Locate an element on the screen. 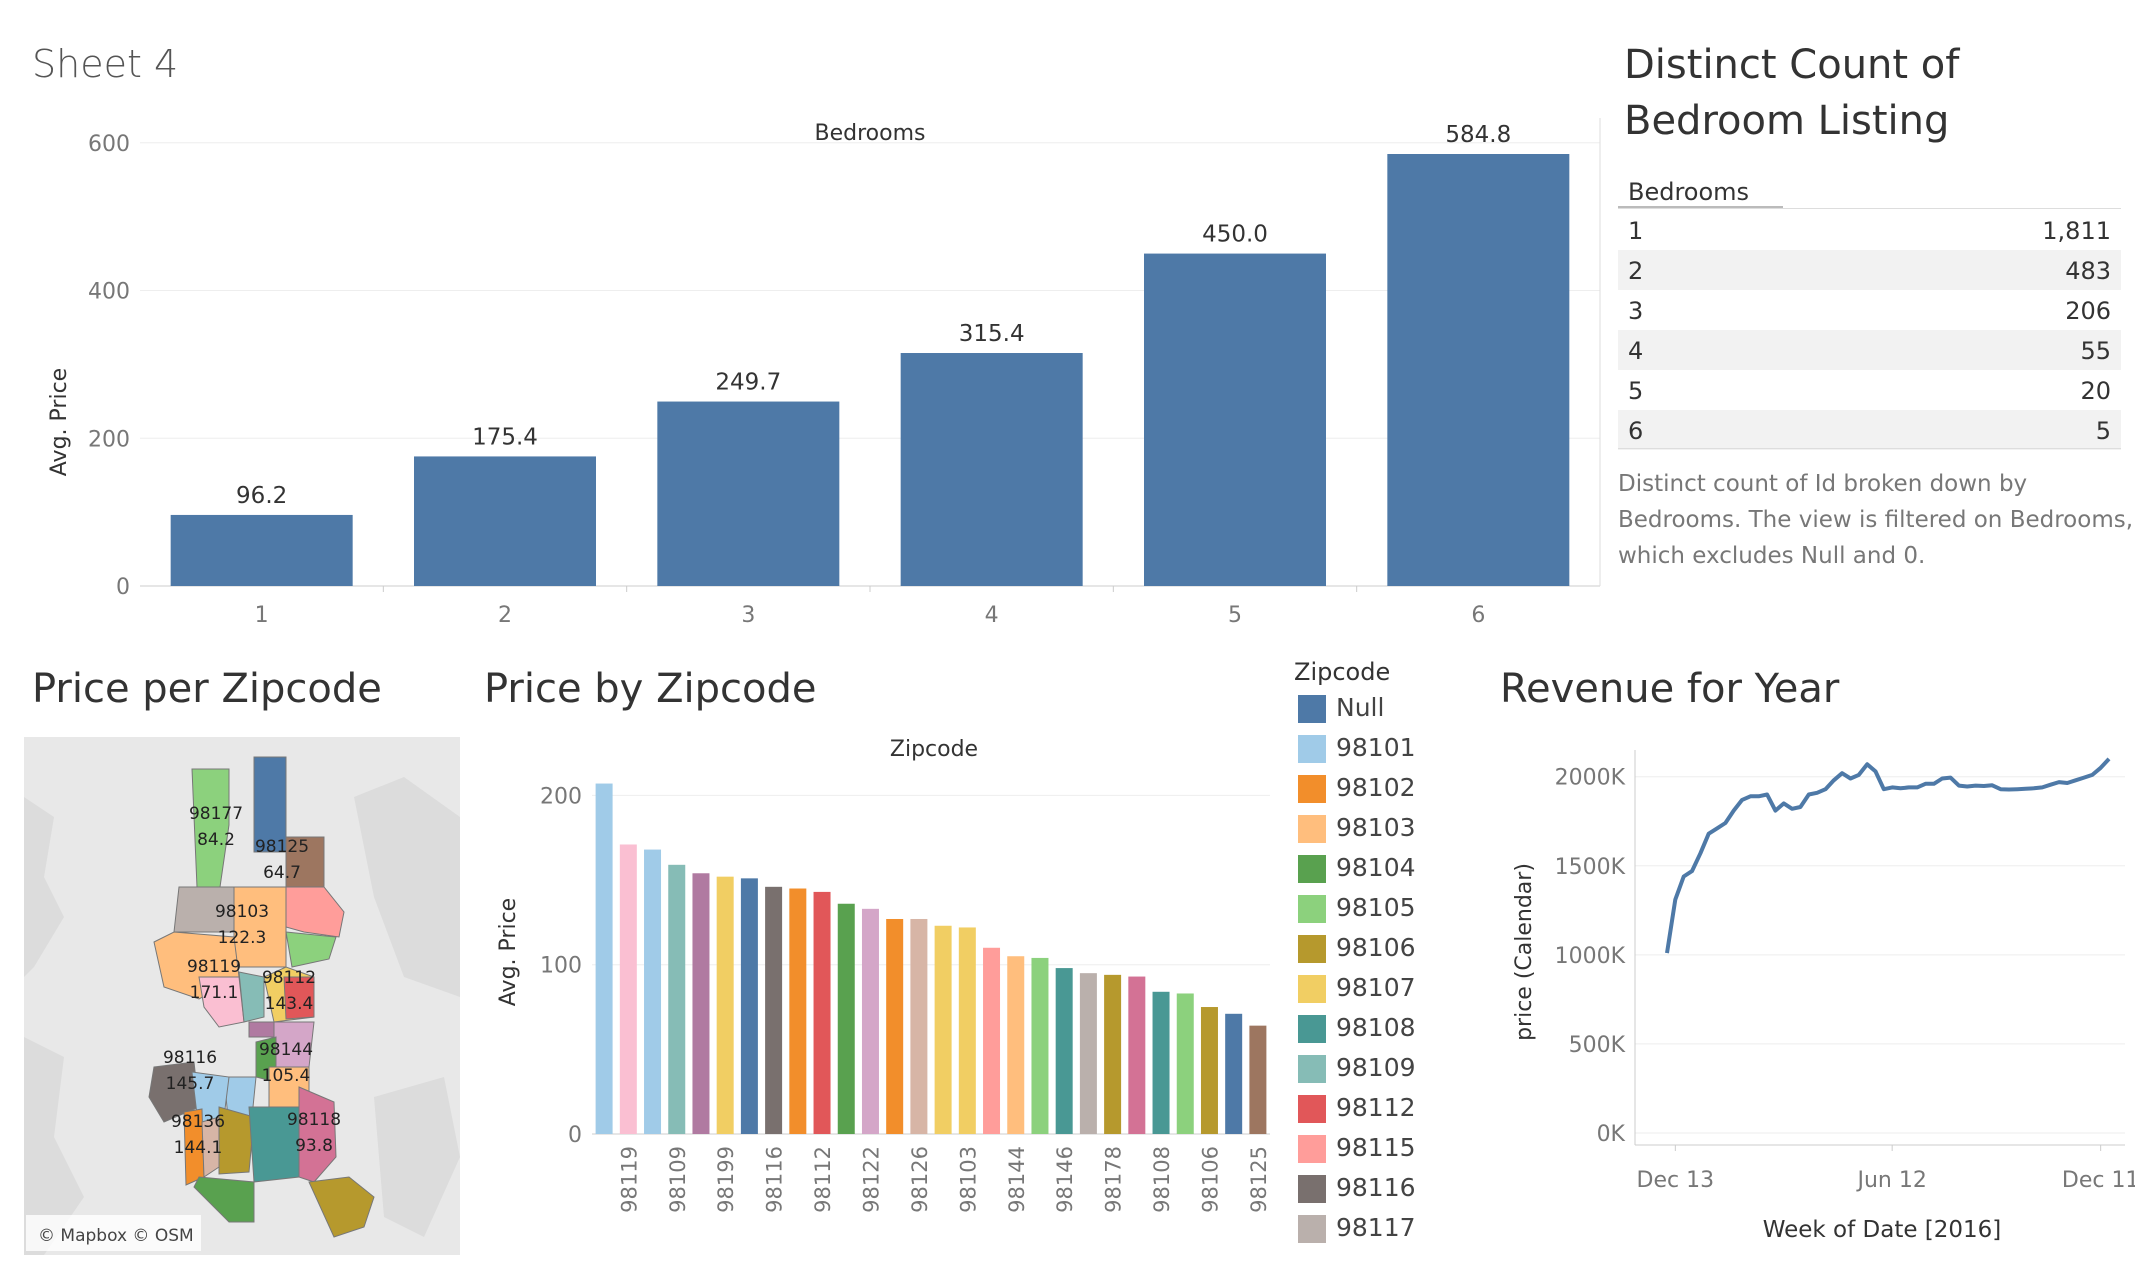 Image resolution: width=2138 pixels, height=1272 pixels. distinct-title-line2: Bedroom Listing is located at coordinates (1787, 121).